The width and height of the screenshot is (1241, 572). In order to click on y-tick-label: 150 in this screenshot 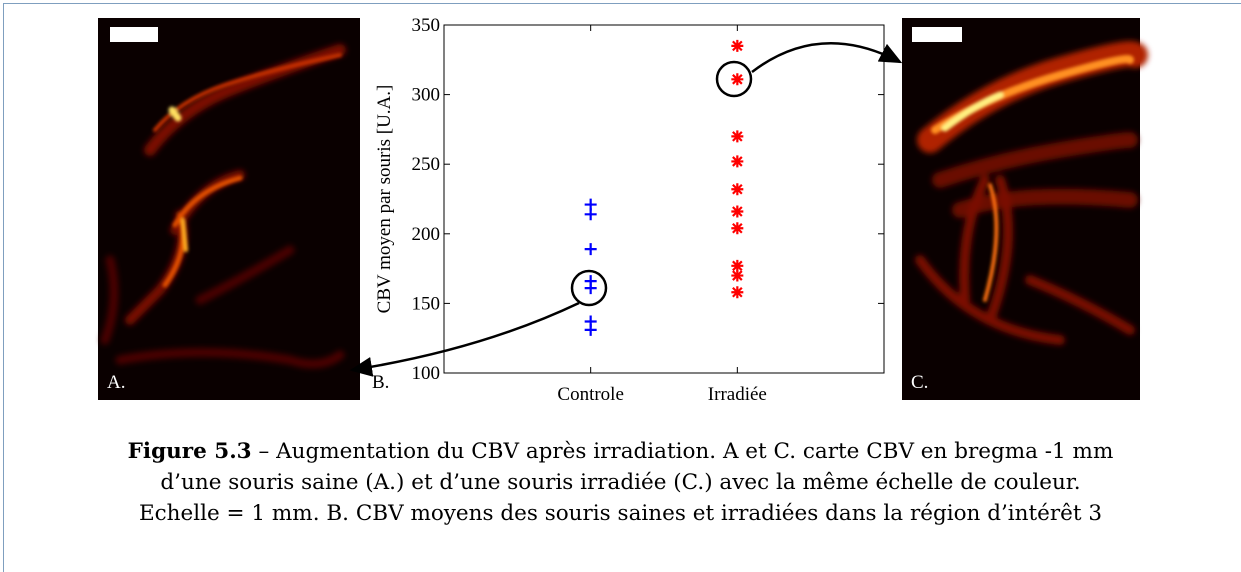, I will do `click(426, 303)`.